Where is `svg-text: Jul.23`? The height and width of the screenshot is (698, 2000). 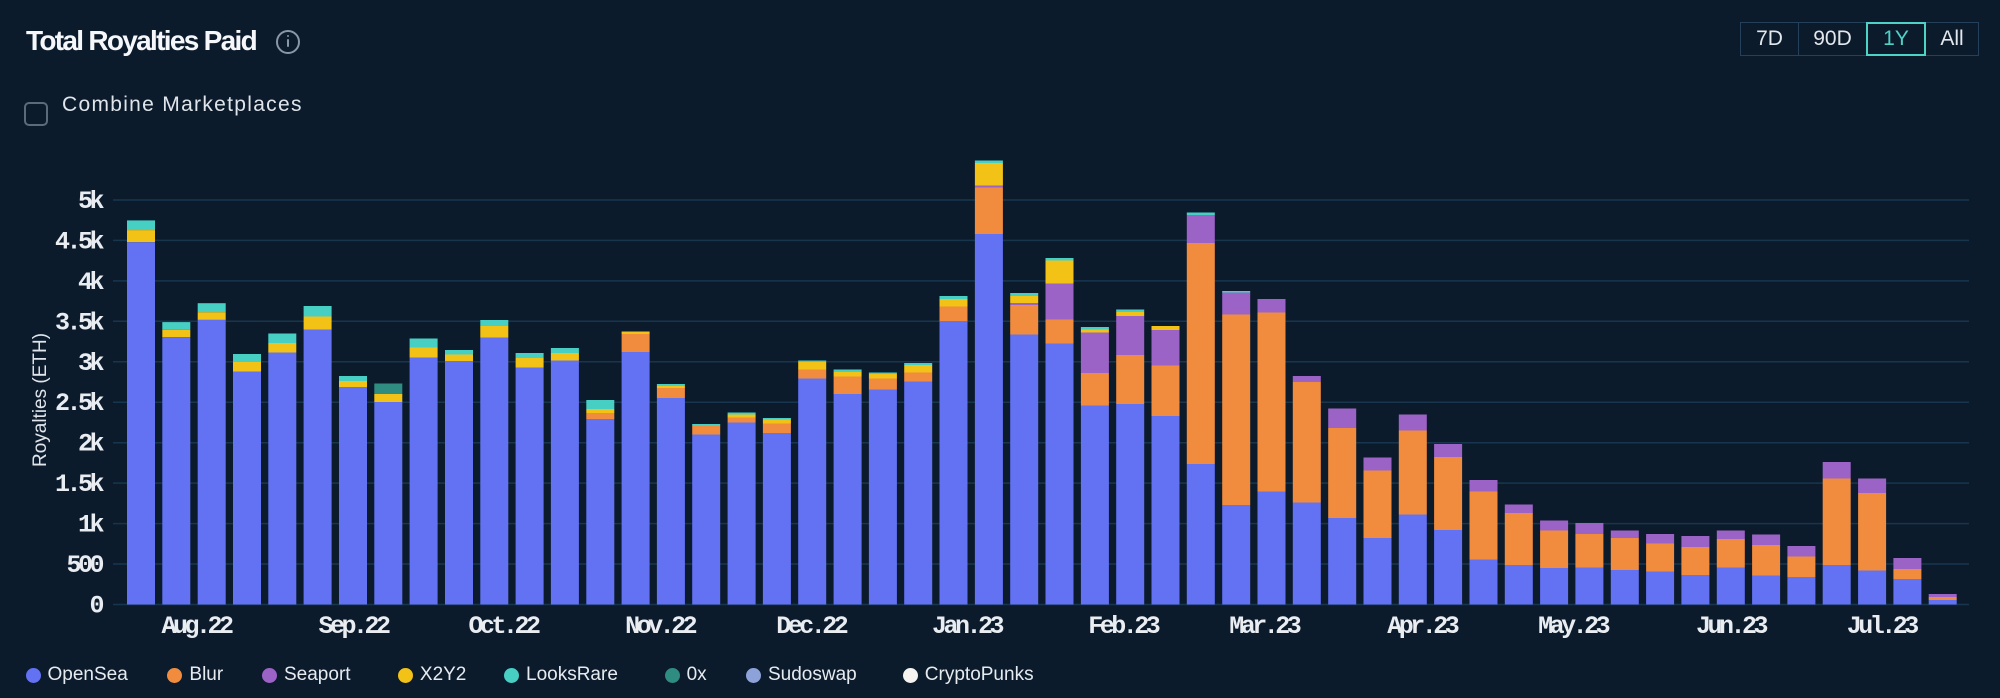 svg-text: Jul.23 is located at coordinates (1883, 626).